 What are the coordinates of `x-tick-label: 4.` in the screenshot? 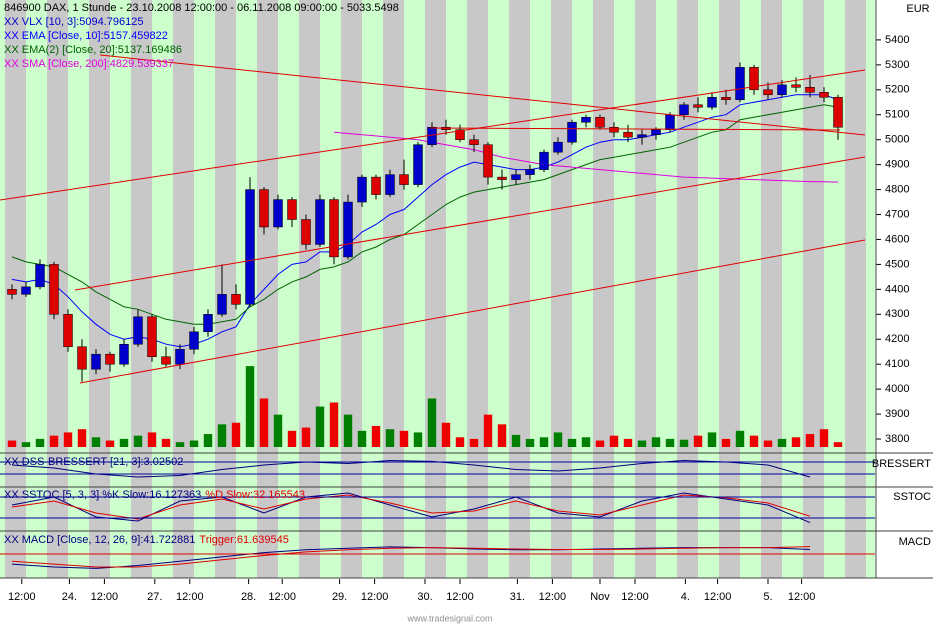 It's located at (685, 597).